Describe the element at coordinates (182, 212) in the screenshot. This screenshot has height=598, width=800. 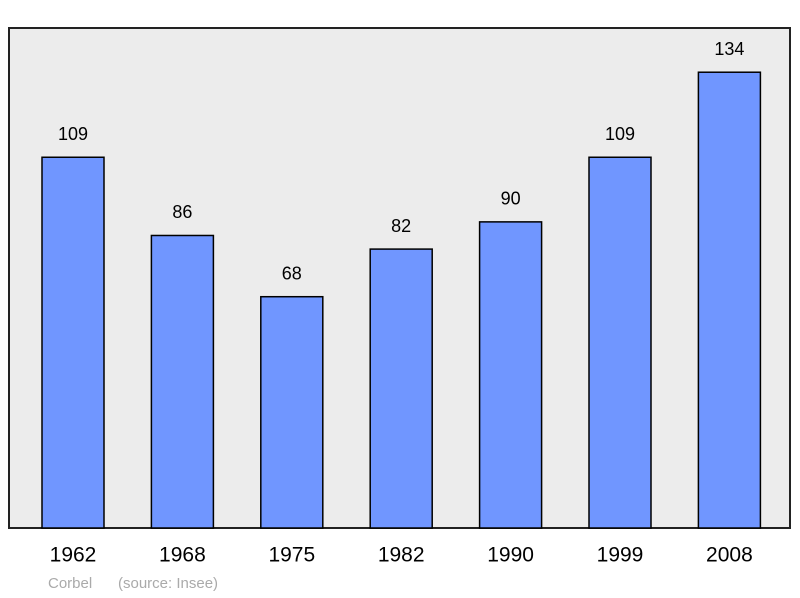
I see `value-label: 86` at that location.